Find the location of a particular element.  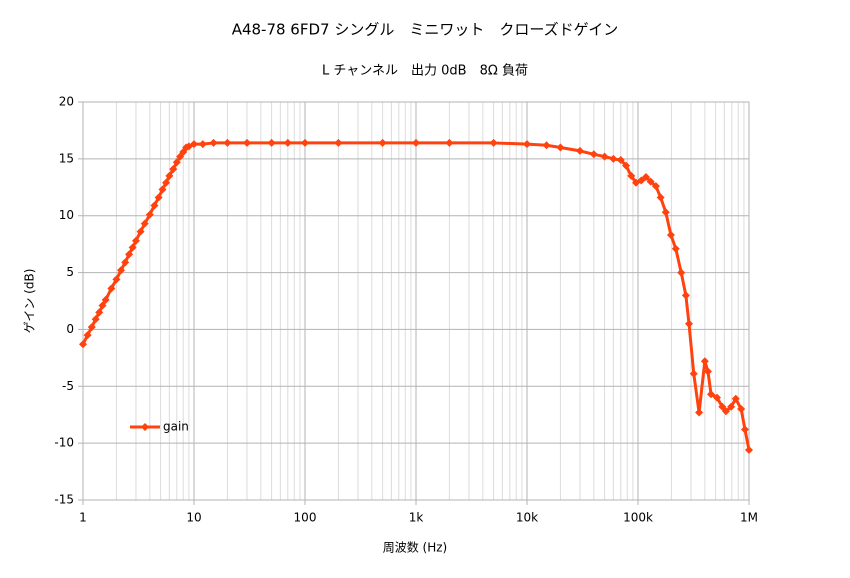

x-tick-label: 1 is located at coordinates (83, 518).